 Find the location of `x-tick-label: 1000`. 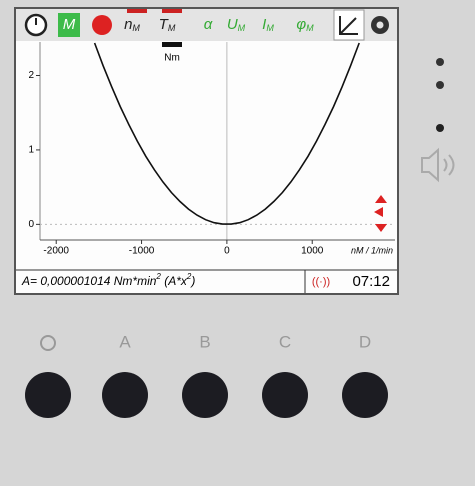

x-tick-label: 1000 is located at coordinates (312, 251).